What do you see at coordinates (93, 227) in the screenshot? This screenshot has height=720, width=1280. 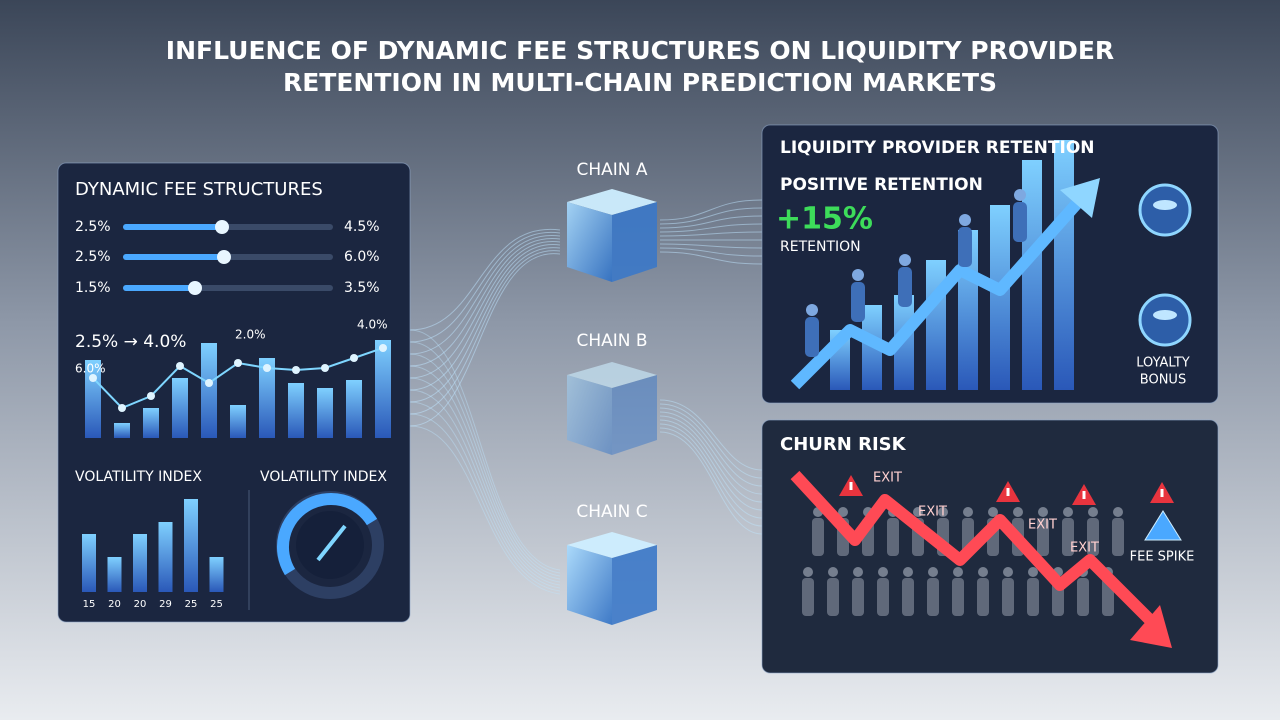 I see `slider-min: 2.5%` at bounding box center [93, 227].